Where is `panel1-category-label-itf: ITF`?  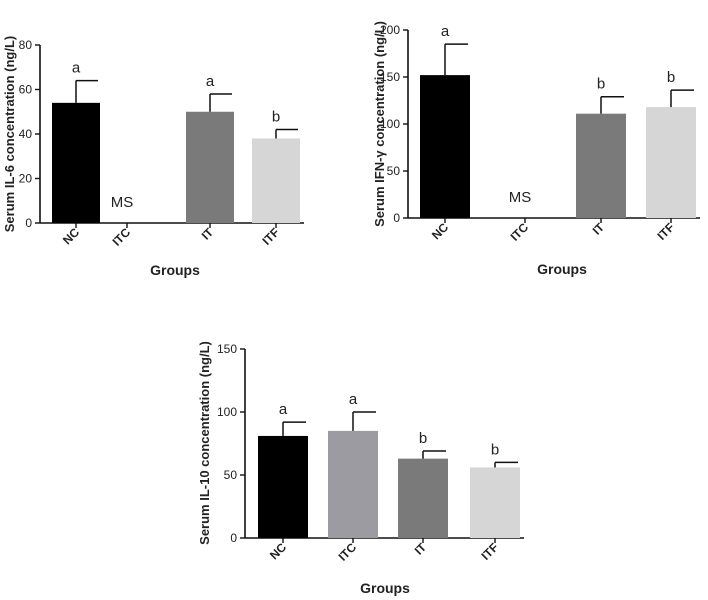 panel1-category-label-itf: ITF is located at coordinates (270, 236).